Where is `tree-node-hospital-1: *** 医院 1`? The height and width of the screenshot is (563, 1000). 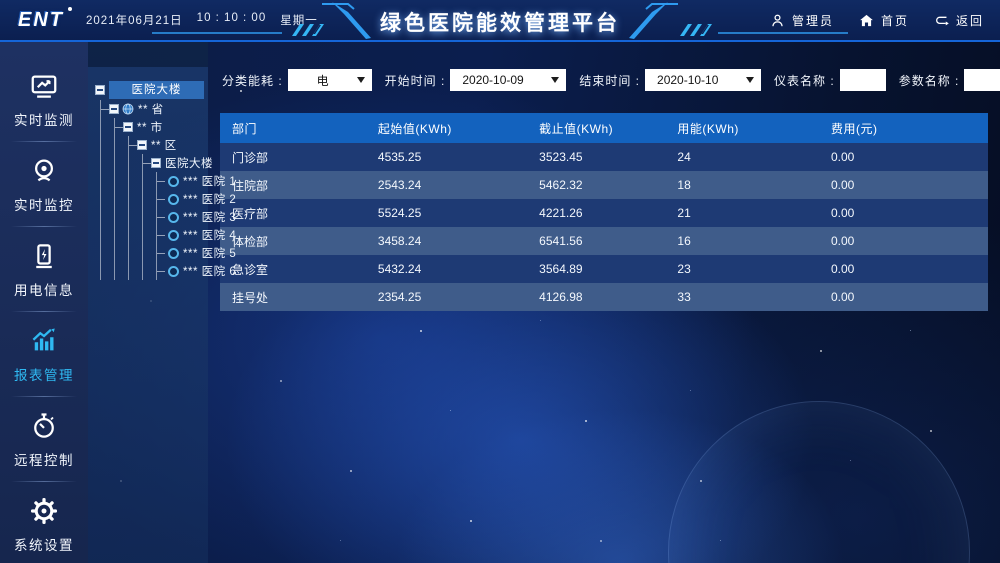 tree-node-hospital-1: *** 医院 1 is located at coordinates (196, 181).